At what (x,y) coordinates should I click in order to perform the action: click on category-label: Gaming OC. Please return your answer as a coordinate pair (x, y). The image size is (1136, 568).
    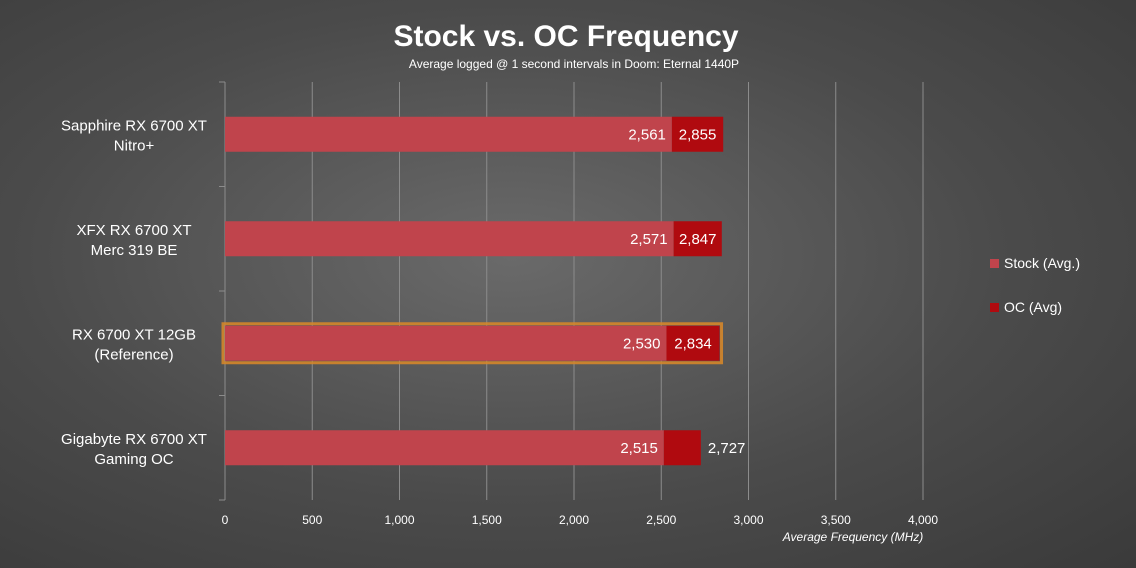
    Looking at the image, I should click on (133, 459).